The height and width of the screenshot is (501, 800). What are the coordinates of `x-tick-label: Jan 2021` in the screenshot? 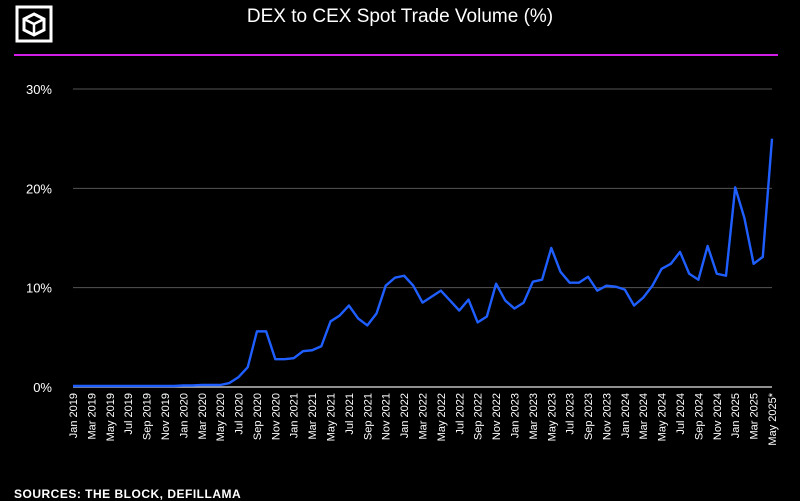 It's located at (295, 415).